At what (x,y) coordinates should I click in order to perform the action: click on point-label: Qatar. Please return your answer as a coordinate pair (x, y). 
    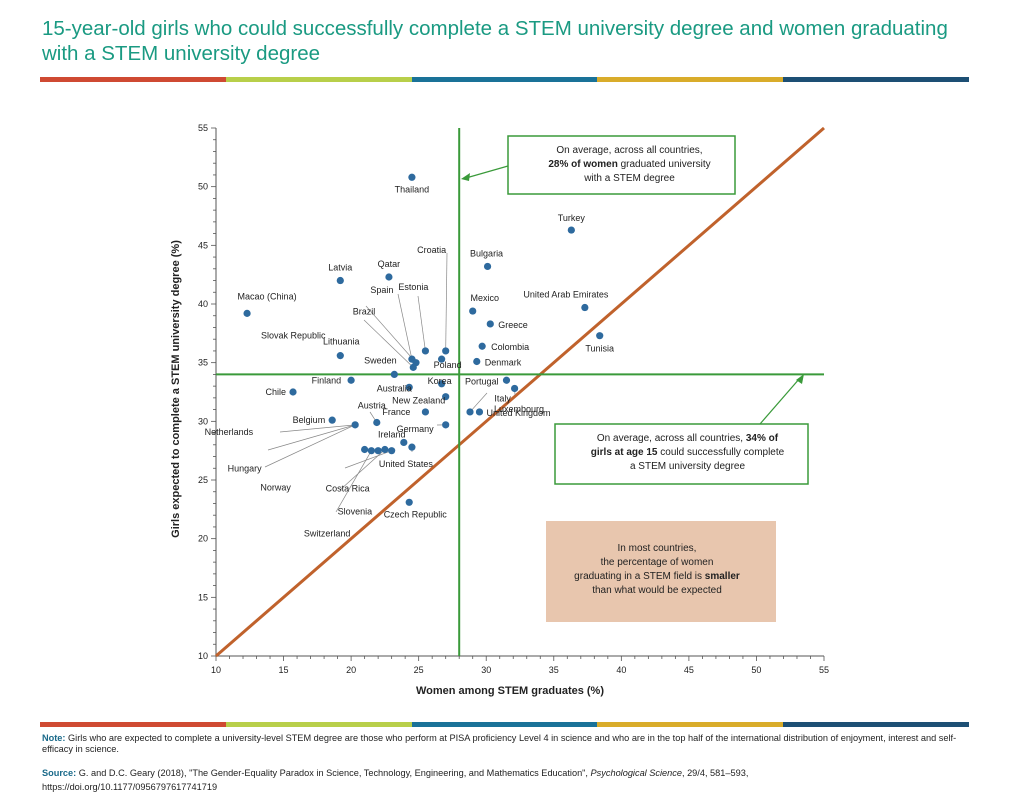
    Looking at the image, I should click on (389, 264).